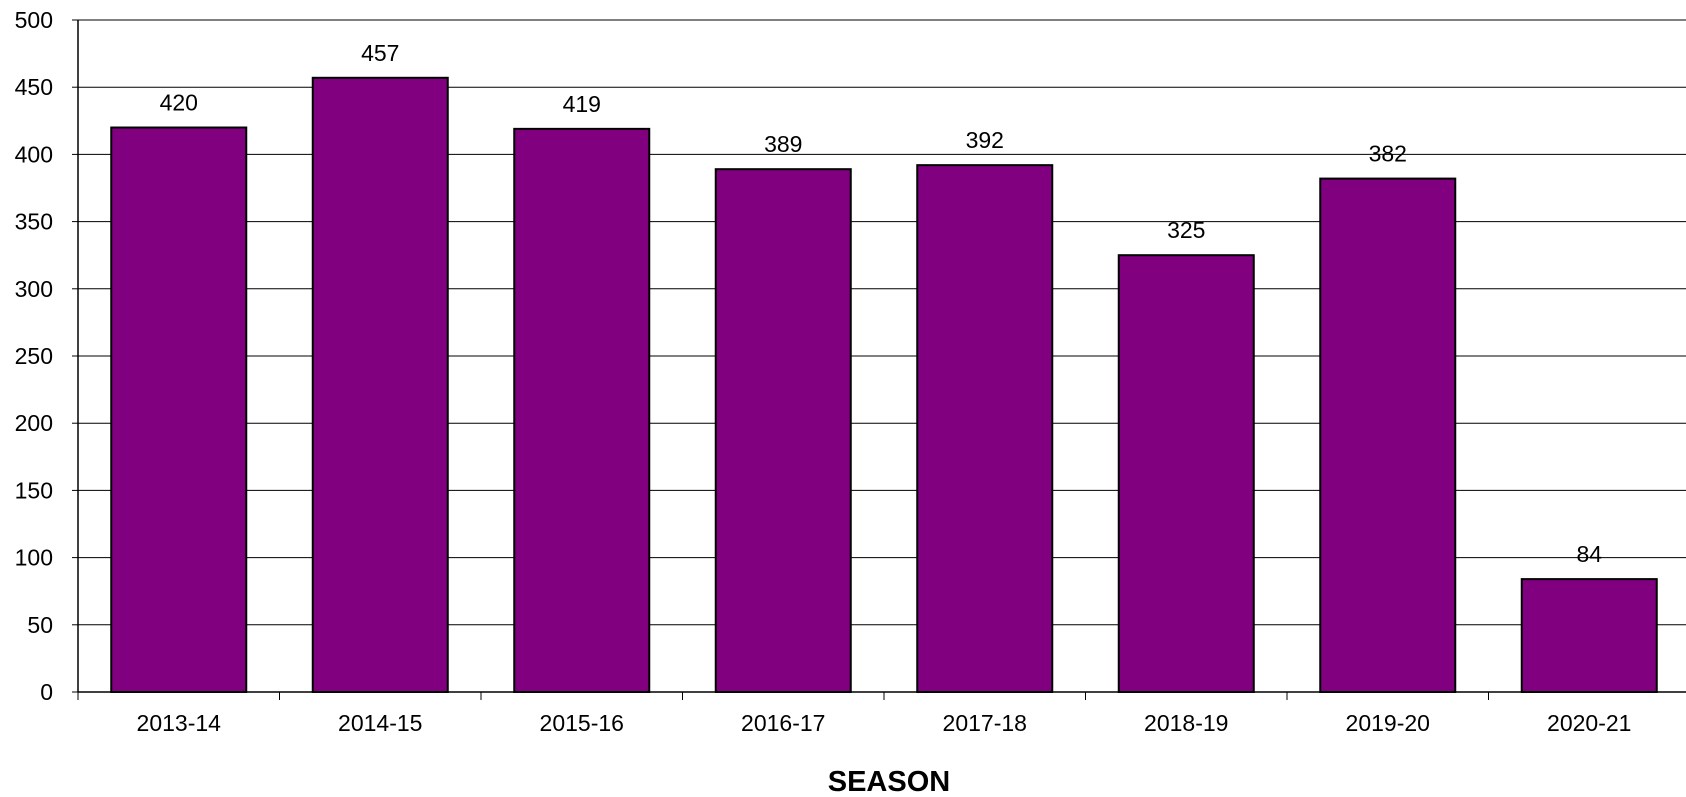 Image resolution: width=1686 pixels, height=797 pixels. What do you see at coordinates (582, 723) in the screenshot?
I see `x-tick-label: 2015-16` at bounding box center [582, 723].